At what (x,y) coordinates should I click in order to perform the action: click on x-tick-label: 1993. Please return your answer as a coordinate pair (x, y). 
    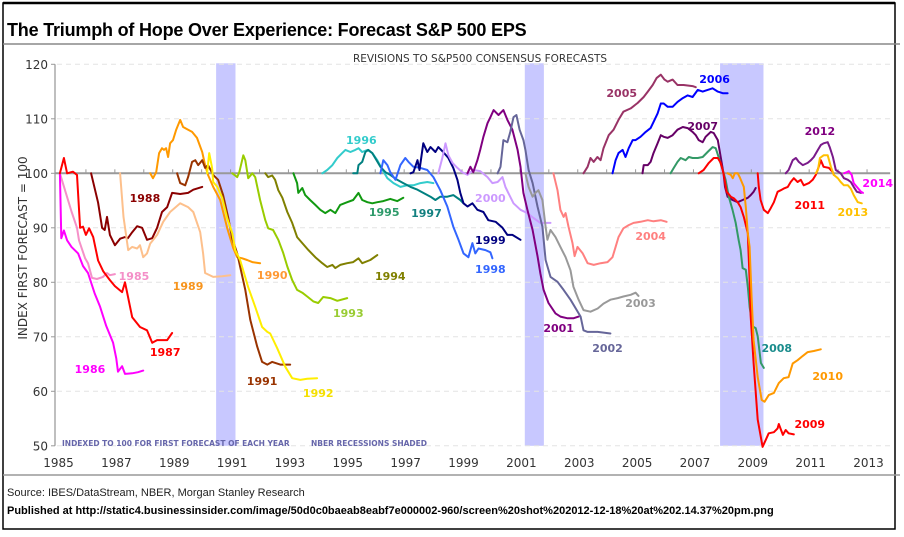
    Looking at the image, I should click on (290, 463).